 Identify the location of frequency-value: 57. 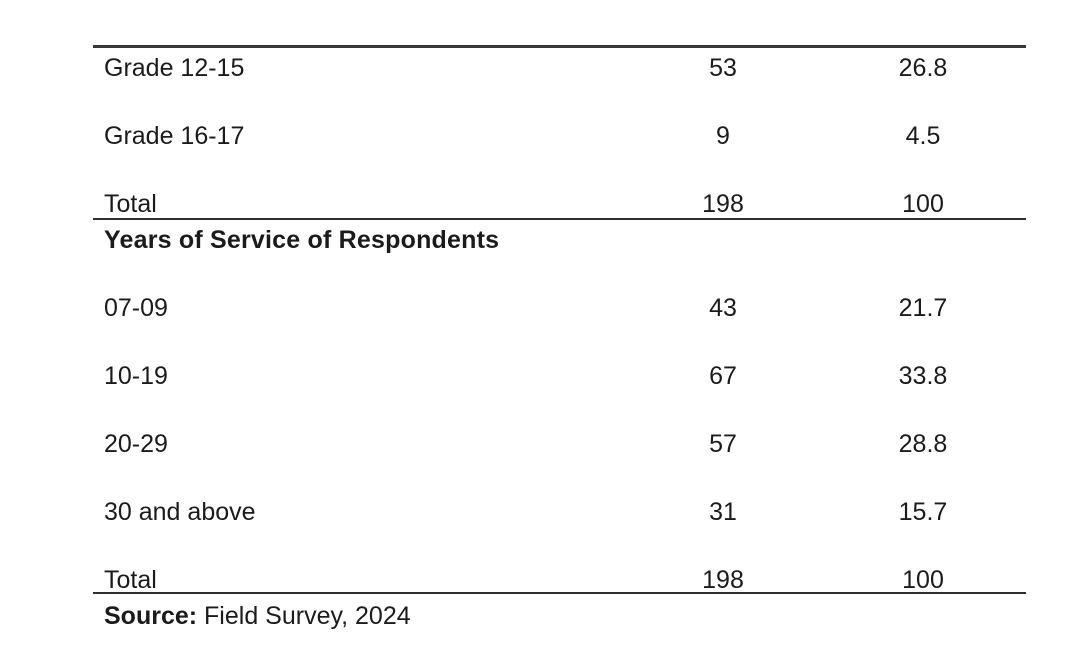
(723, 444).